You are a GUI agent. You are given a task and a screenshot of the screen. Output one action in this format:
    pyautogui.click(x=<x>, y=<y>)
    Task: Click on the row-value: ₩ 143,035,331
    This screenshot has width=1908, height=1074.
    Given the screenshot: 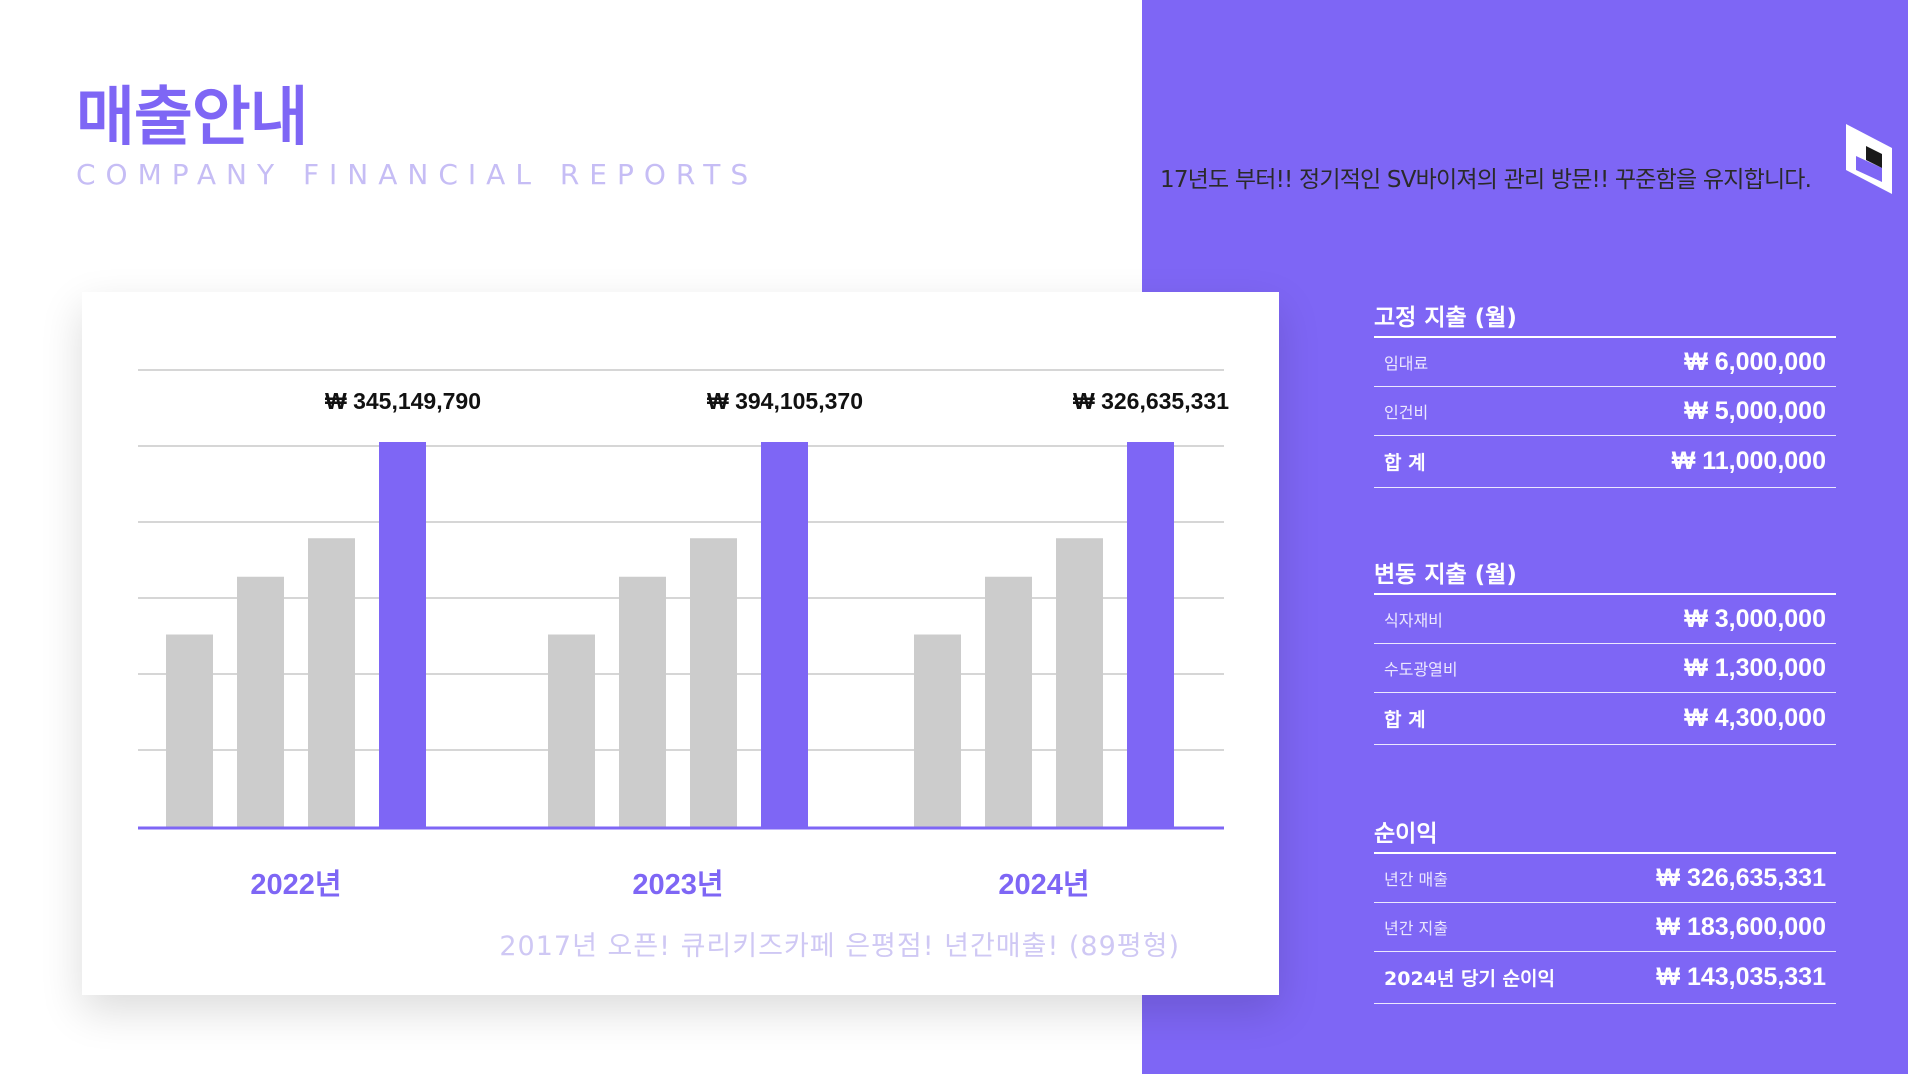 What is the action you would take?
    pyautogui.click(x=1741, y=977)
    